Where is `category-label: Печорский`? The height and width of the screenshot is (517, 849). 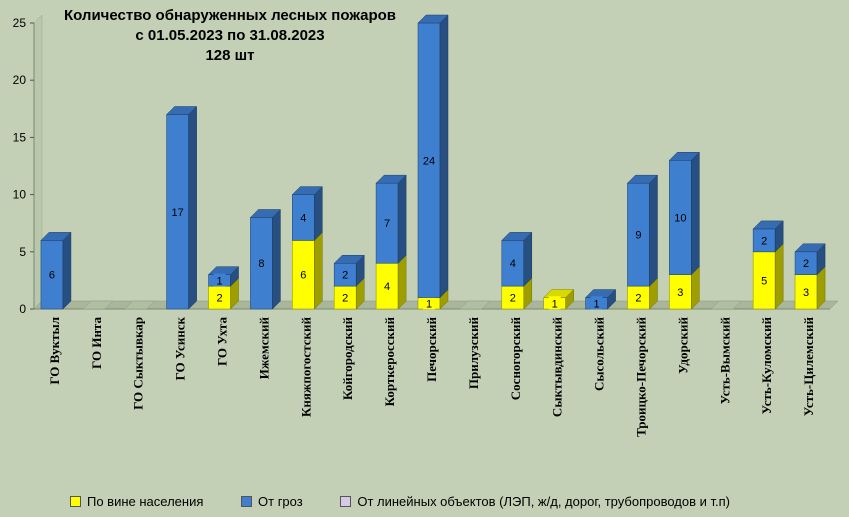
category-label: Печорский is located at coordinates (431, 349).